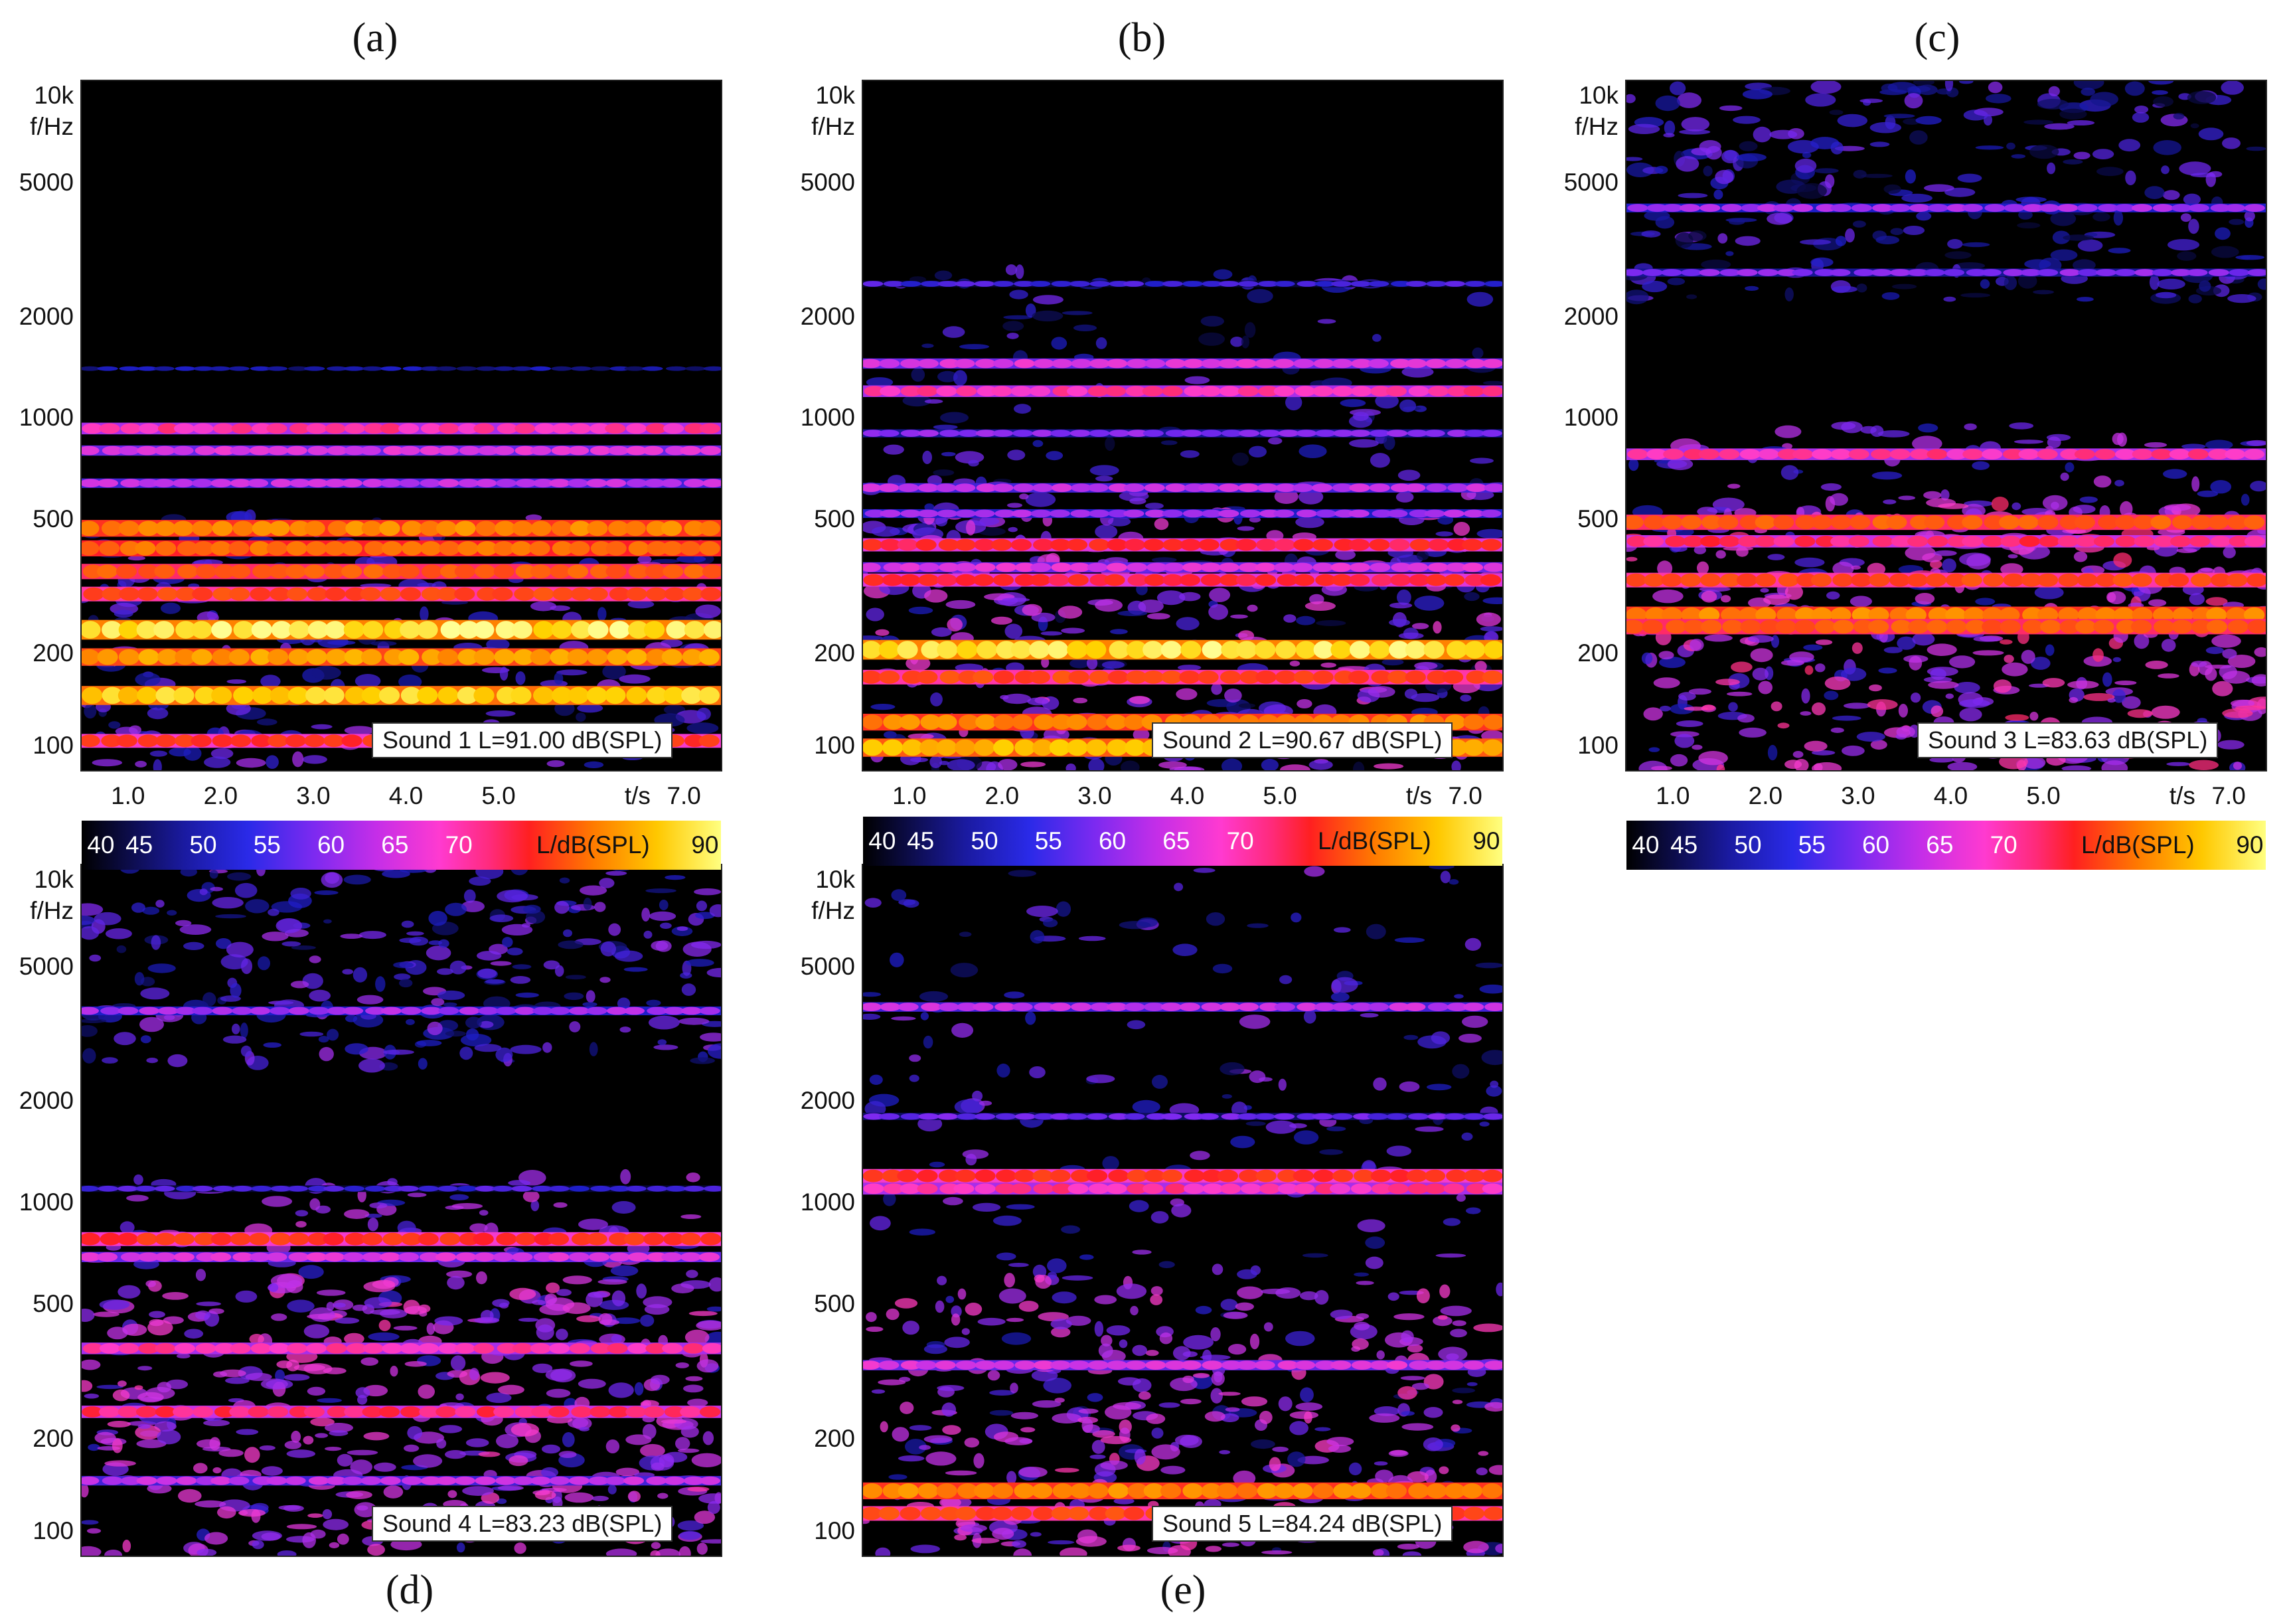 Image resolution: width=2287 pixels, height=1624 pixels. What do you see at coordinates (46, 1202) in the screenshot?
I see `y-tick-label: 1000` at bounding box center [46, 1202].